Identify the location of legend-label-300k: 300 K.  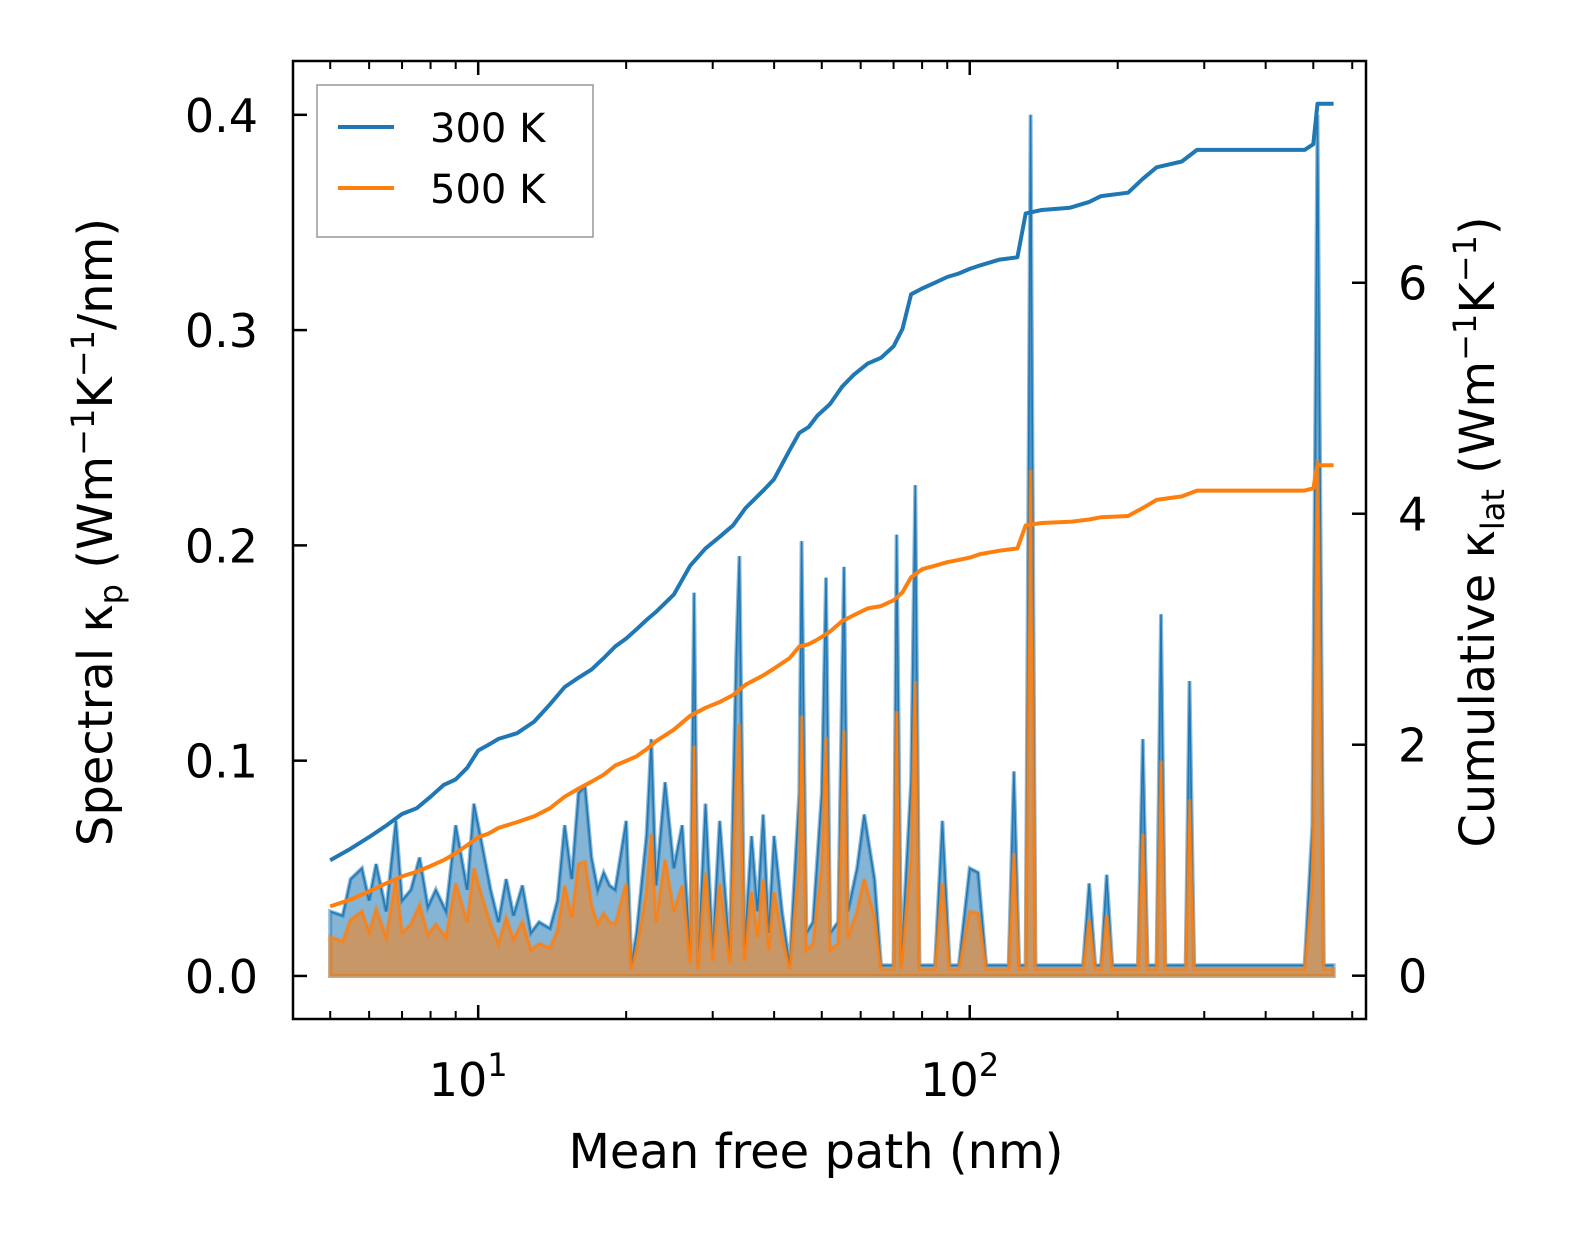
(488, 129).